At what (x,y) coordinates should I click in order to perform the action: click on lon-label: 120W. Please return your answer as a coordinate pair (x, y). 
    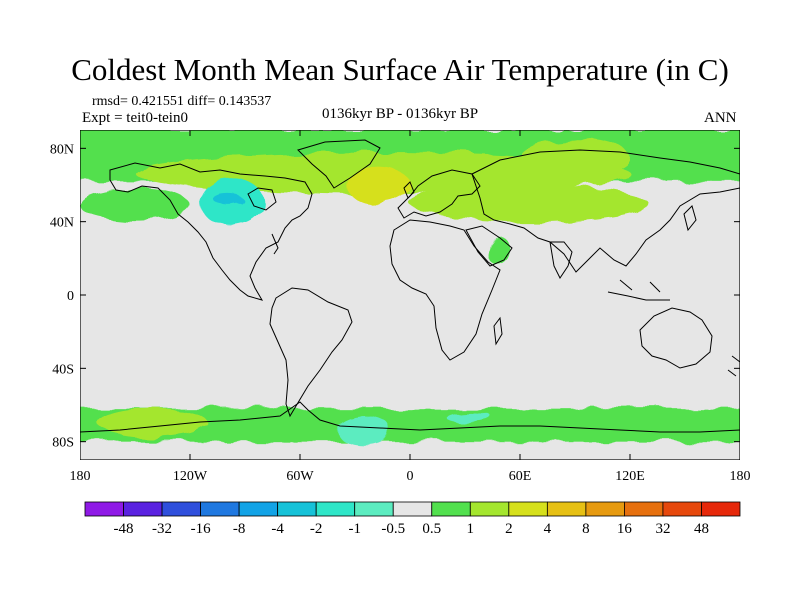
    Looking at the image, I should click on (190, 476).